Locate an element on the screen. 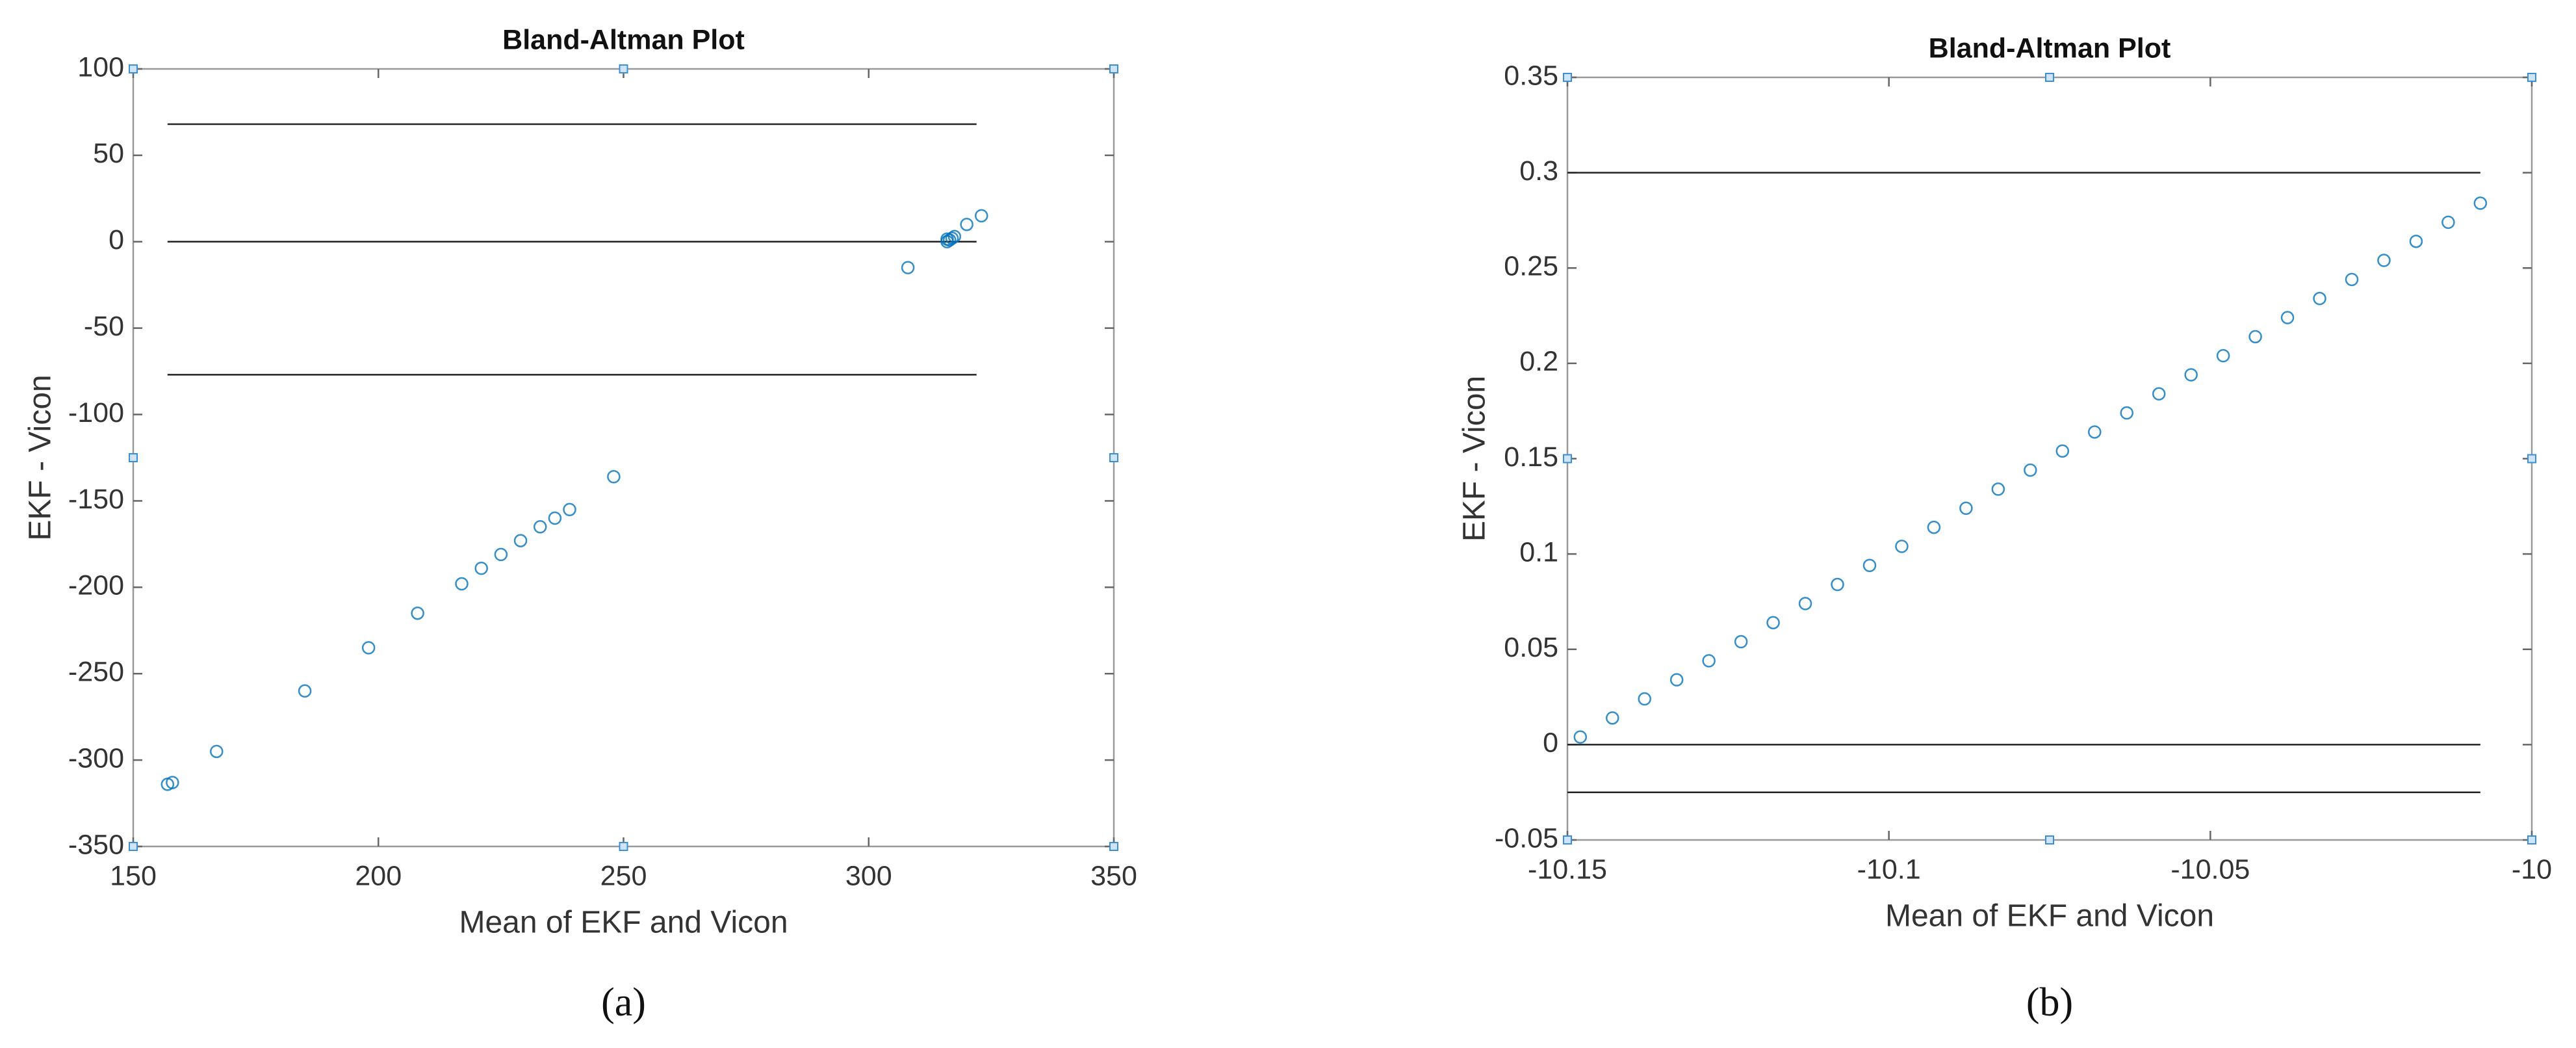  x-tick-label: 150 is located at coordinates (134, 876).